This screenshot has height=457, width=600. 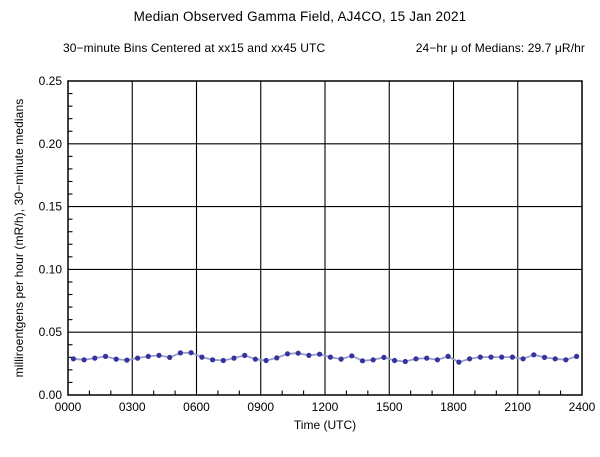 I want to click on y-tick-label: 0.10, so click(x=51, y=269).